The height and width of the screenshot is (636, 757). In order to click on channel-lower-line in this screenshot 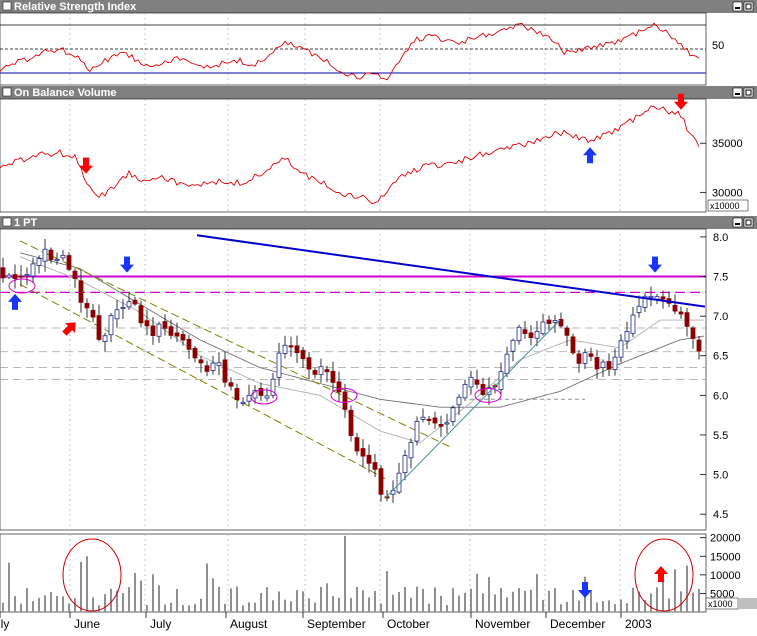, I will do `click(202, 381)`.